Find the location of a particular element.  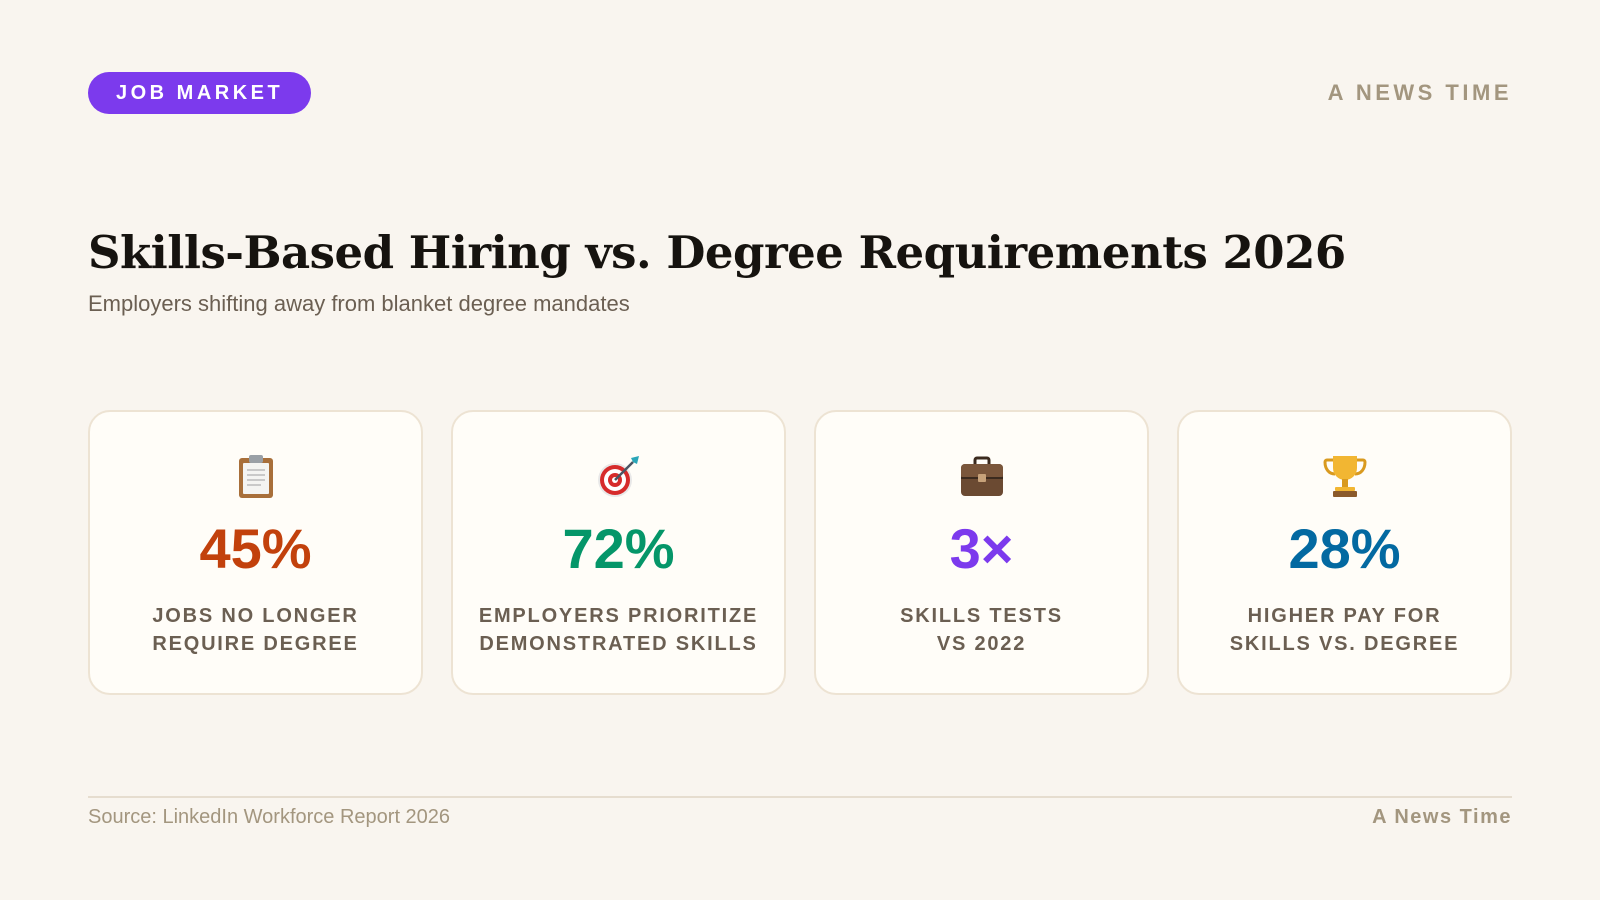

brand-name-footer: A News Time is located at coordinates (1442, 817).